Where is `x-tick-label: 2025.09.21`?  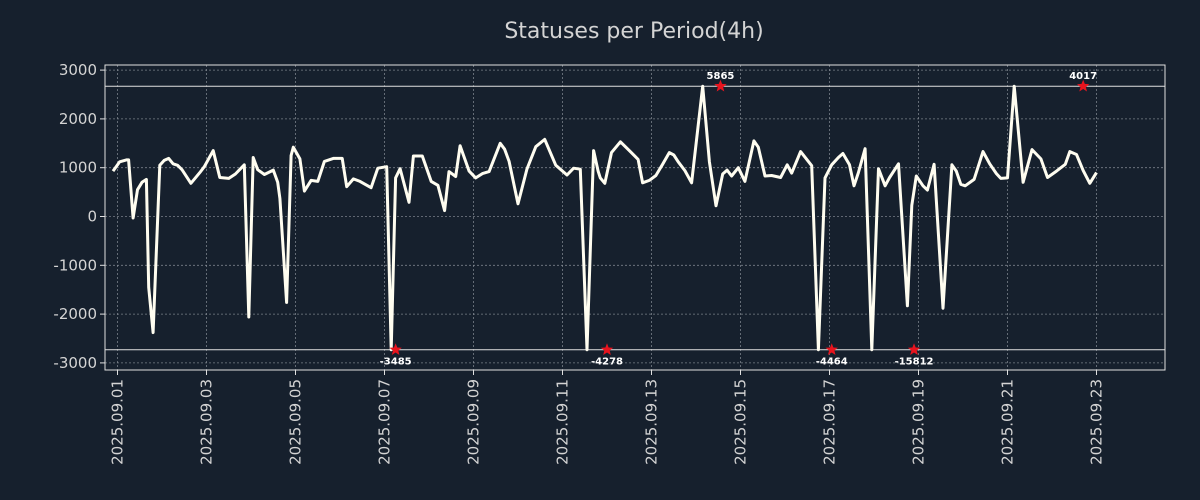
x-tick-label: 2025.09.21 is located at coordinates (1008, 422).